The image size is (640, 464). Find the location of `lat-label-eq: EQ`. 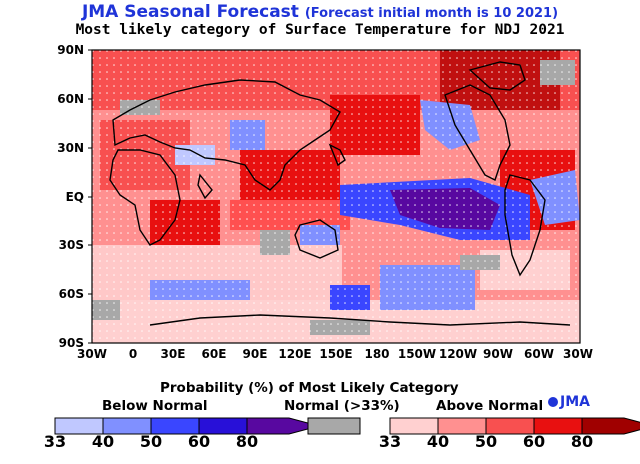

lat-label-eq: EQ is located at coordinates (74, 197).